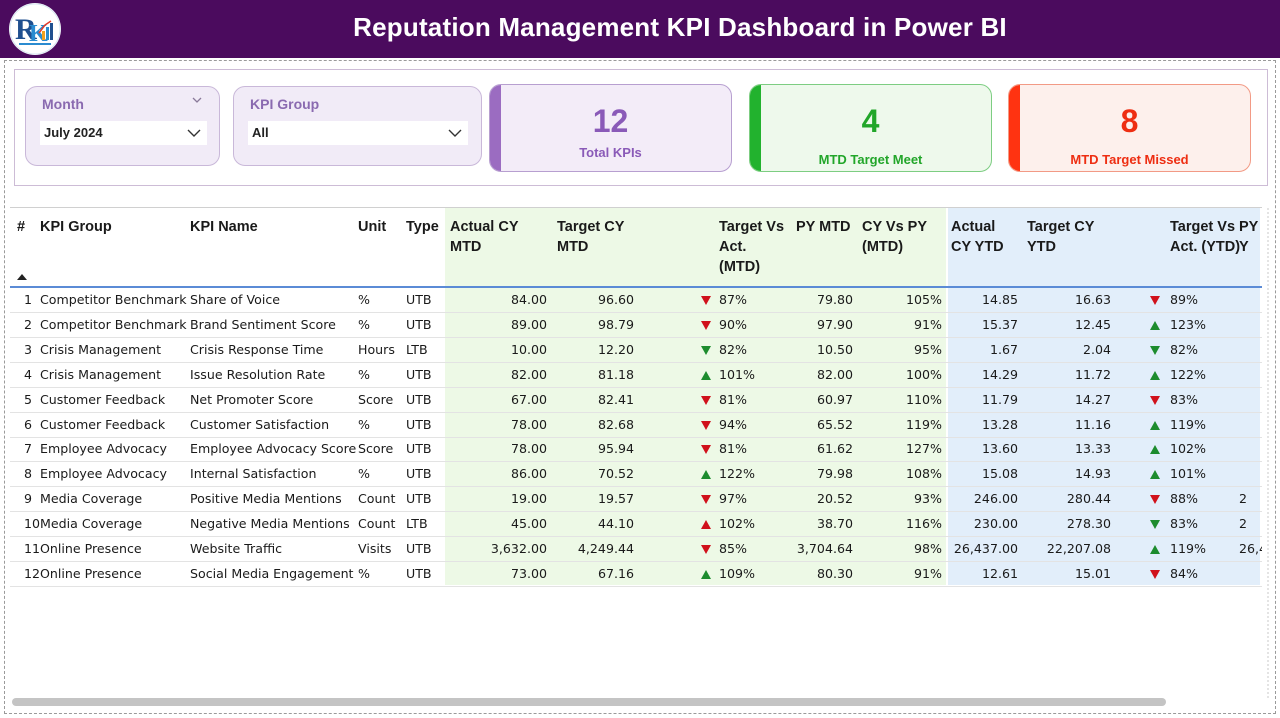  What do you see at coordinates (1092, 449) in the screenshot?
I see `target-cy-ytd-cell: 13.33` at bounding box center [1092, 449].